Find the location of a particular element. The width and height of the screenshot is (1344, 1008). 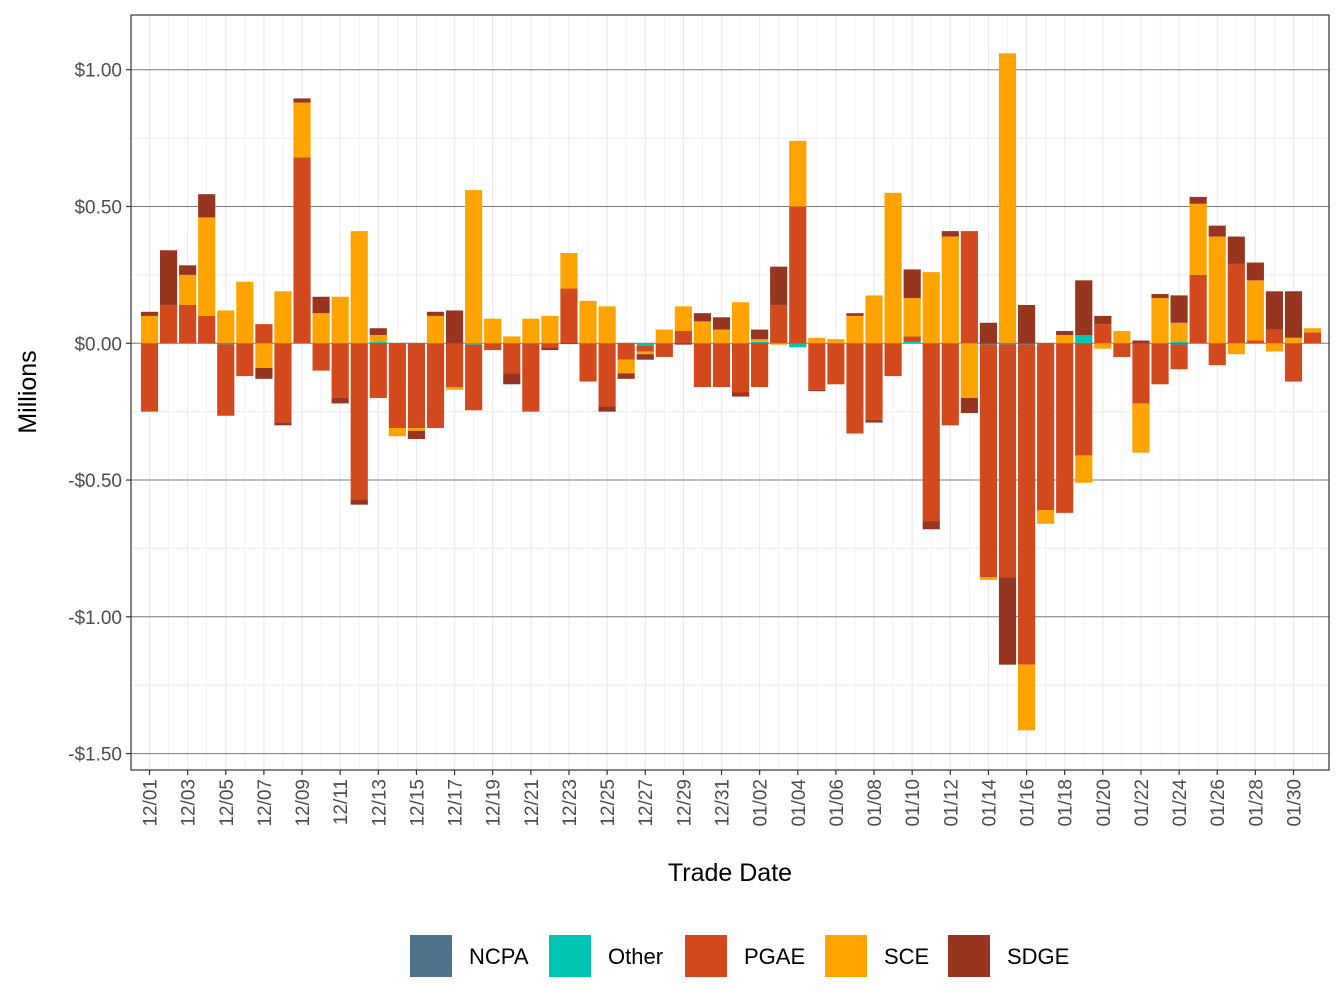

legend-label: Other is located at coordinates (635, 956).